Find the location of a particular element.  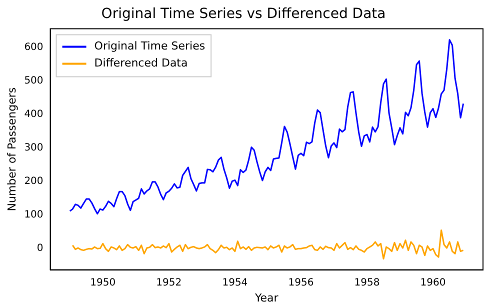

y-tick-label: 400 is located at coordinates (34, 114).